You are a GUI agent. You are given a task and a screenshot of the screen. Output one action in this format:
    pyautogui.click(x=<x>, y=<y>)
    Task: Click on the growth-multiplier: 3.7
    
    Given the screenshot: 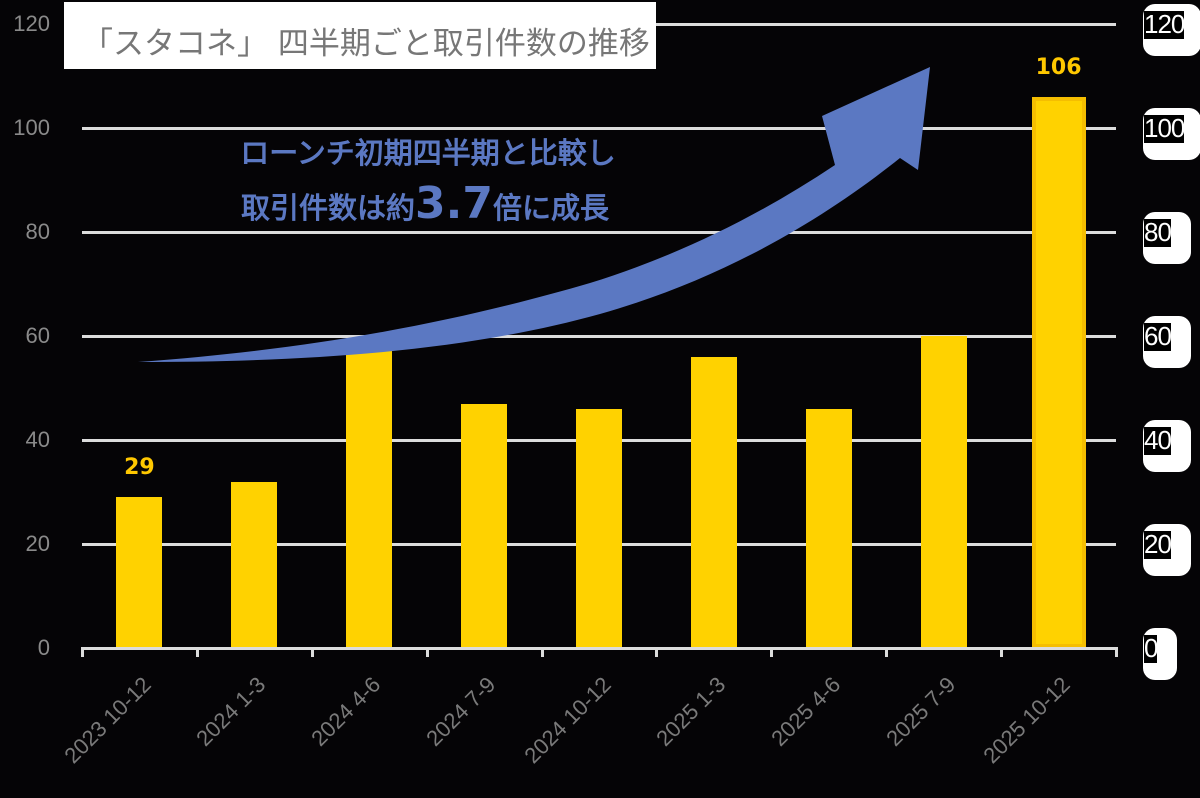 What is the action you would take?
    pyautogui.click(x=454, y=203)
    